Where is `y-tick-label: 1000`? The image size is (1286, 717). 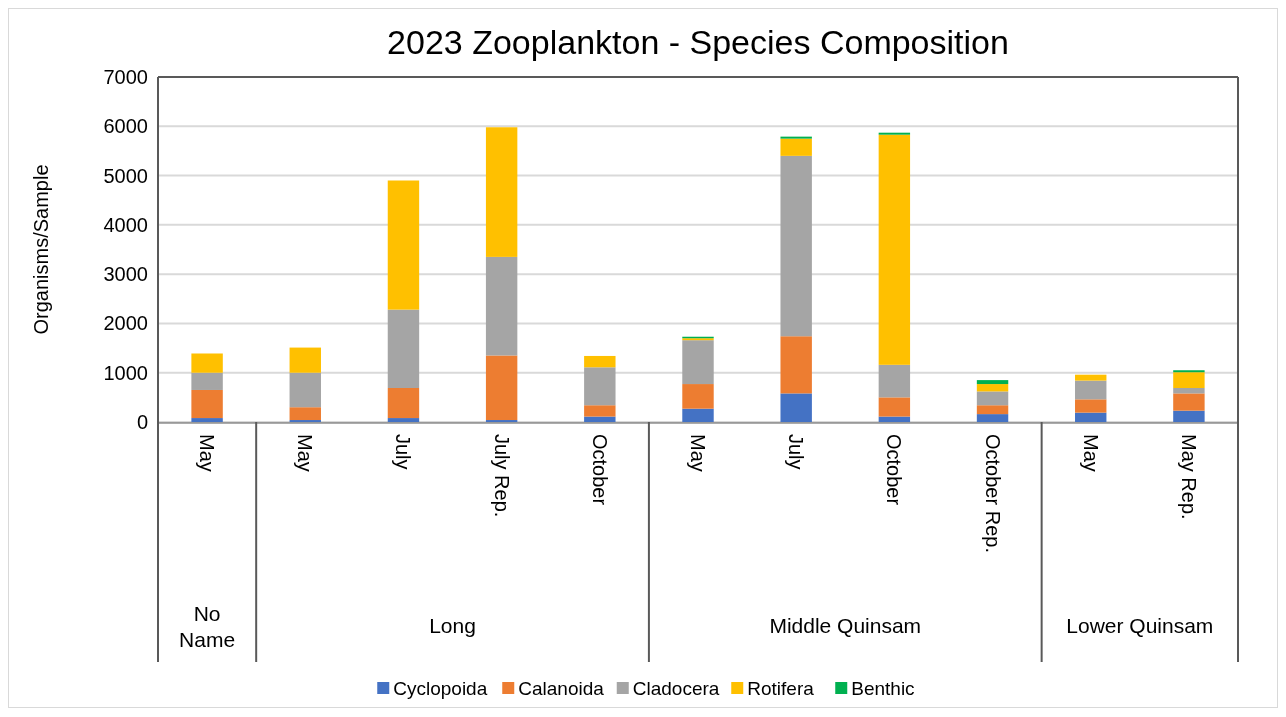 y-tick-label: 1000 is located at coordinates (125, 372).